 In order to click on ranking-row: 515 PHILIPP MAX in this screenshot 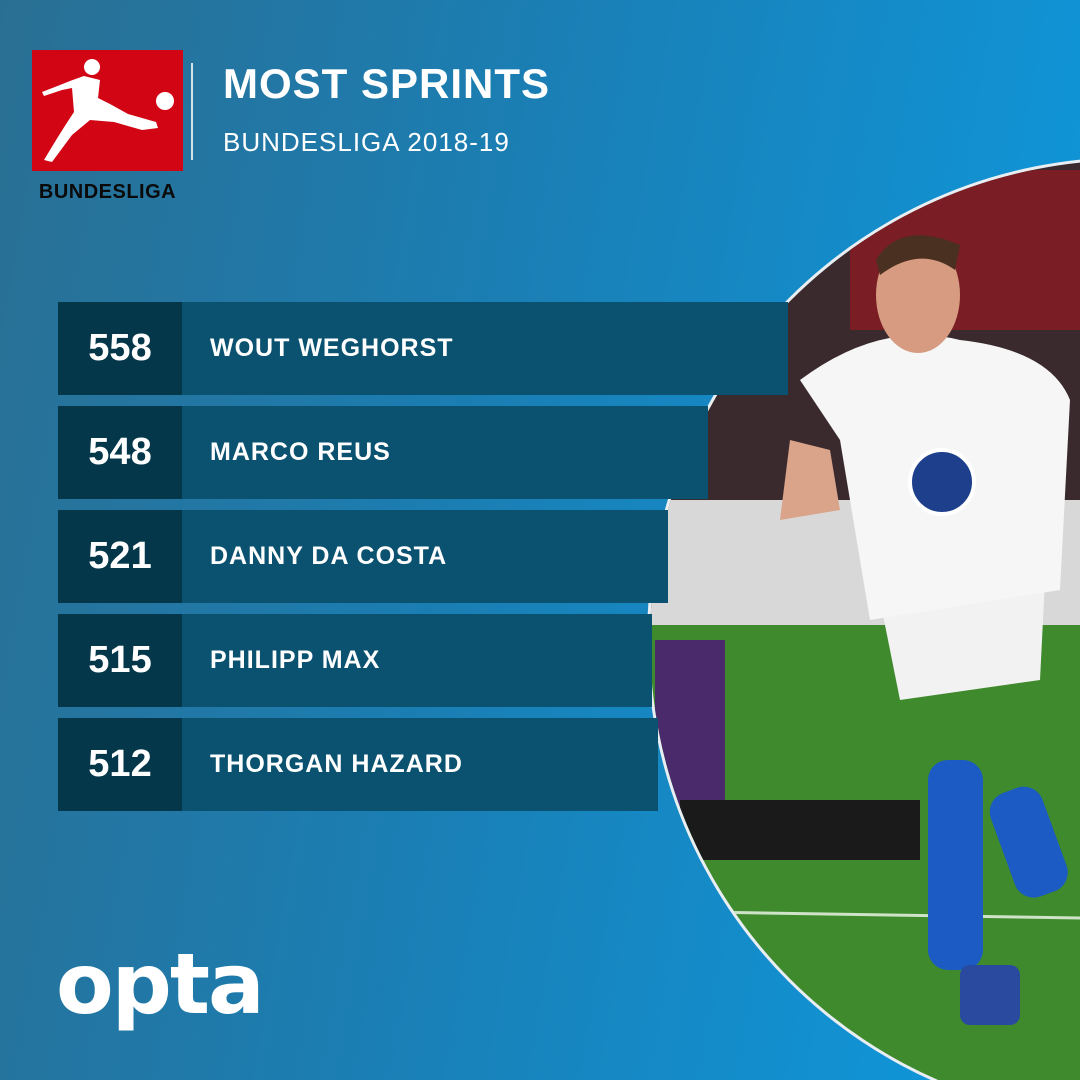, I will do `click(355, 660)`.